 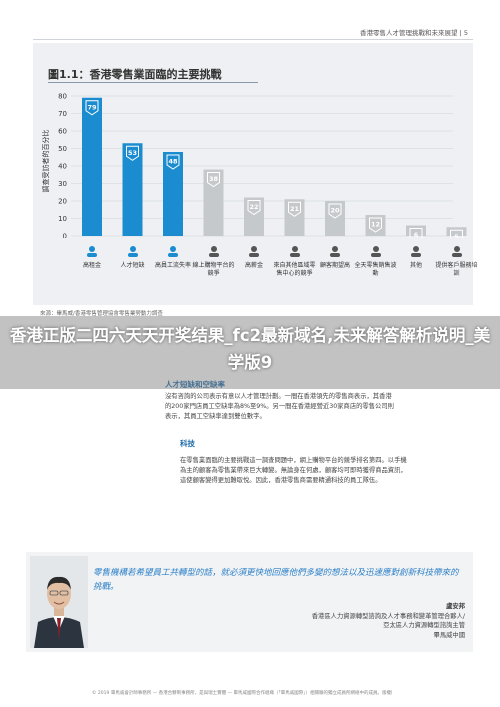 I want to click on coins-icon, so click(x=254, y=250).